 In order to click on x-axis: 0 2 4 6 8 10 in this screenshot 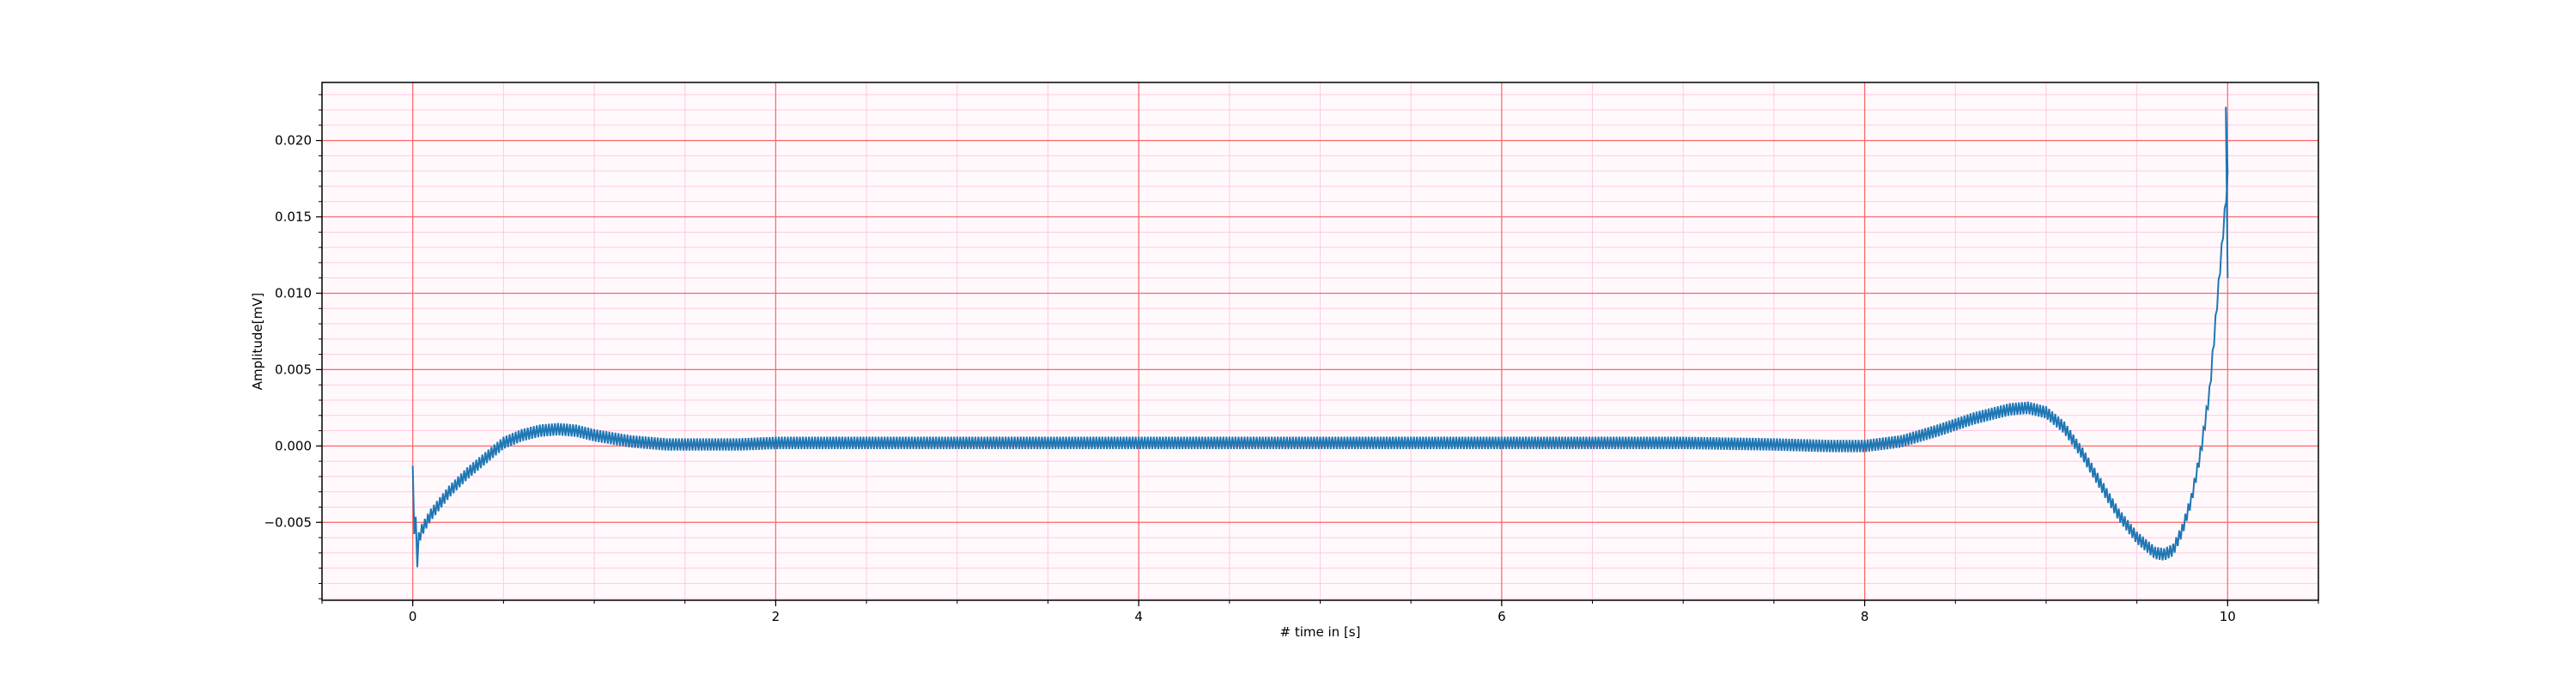, I will do `click(1320, 612)`.